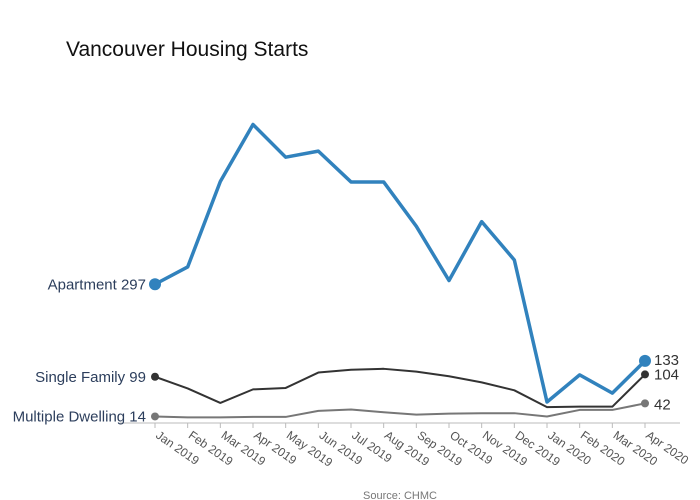 The height and width of the screenshot is (500, 700). Describe the element at coordinates (645, 403) in the screenshot. I see `series-end-point-multiple-dwelling` at that location.